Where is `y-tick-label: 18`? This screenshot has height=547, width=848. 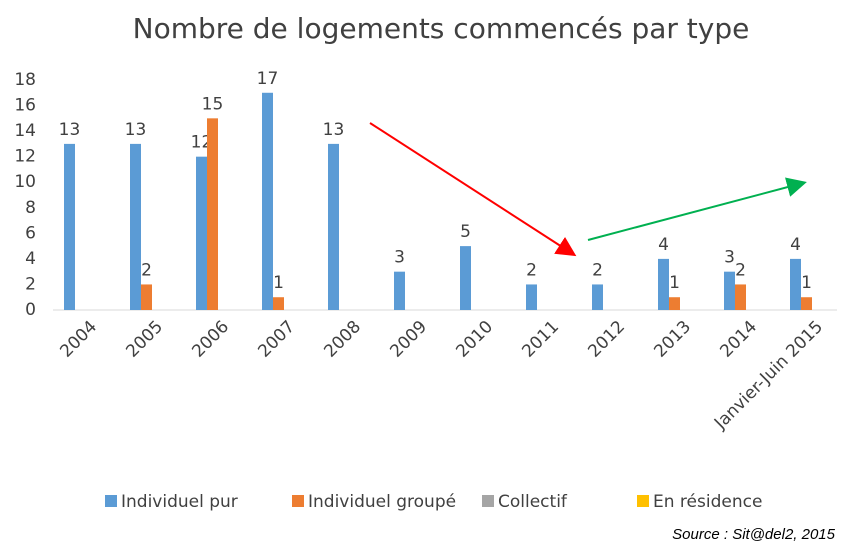
y-tick-label: 18 is located at coordinates (25, 80).